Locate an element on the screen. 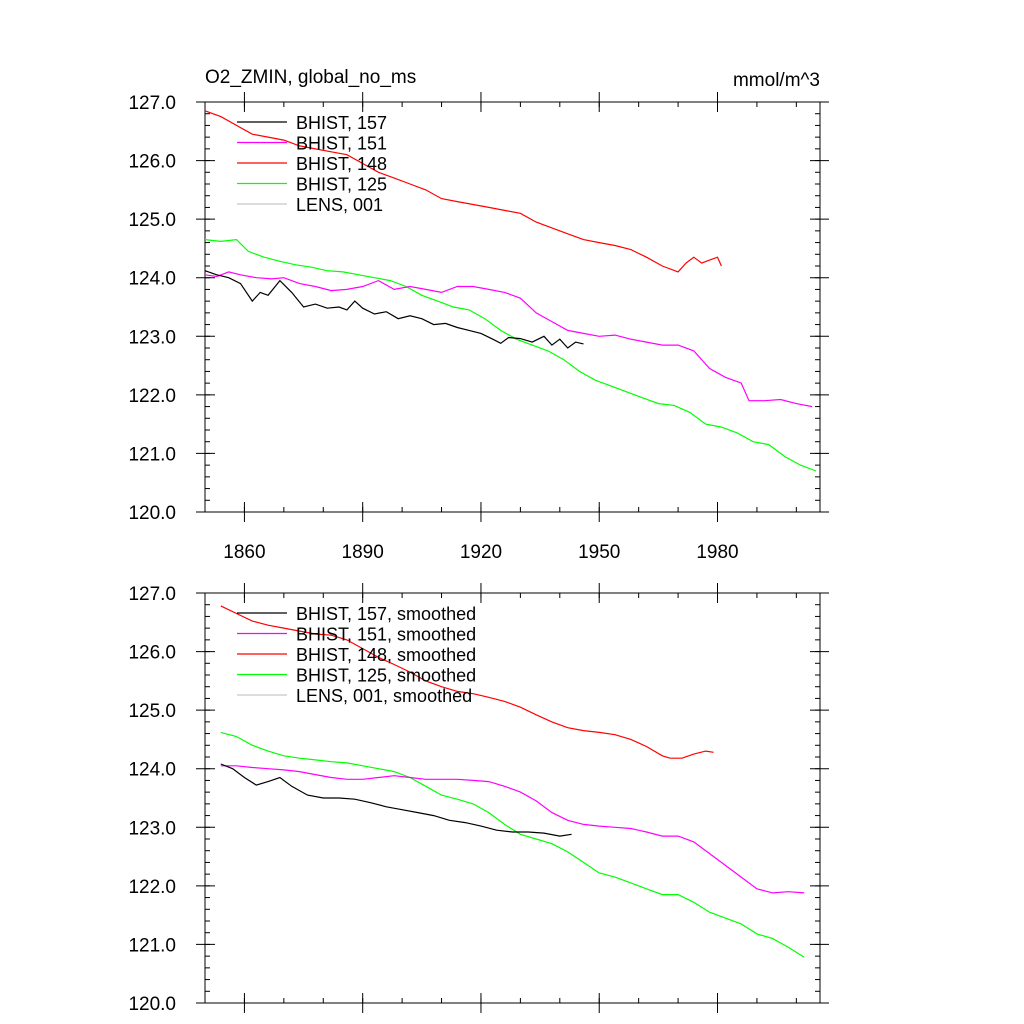  x-tick-label: 1860 is located at coordinates (244, 552).